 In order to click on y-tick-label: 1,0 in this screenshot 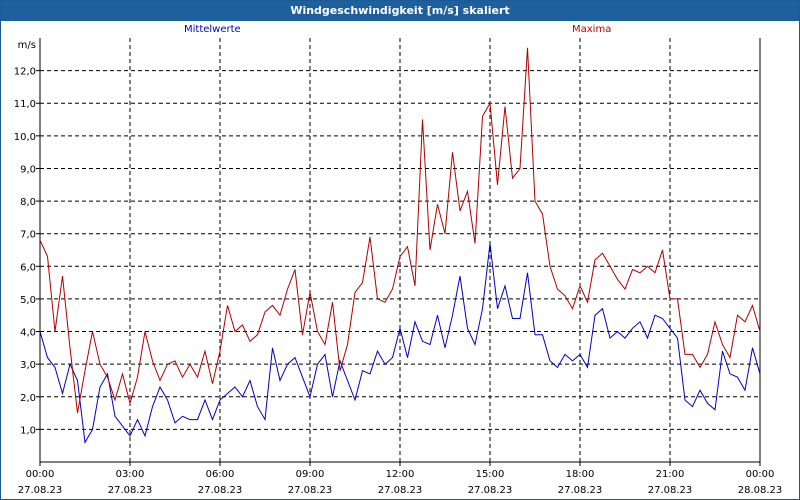, I will do `click(28, 430)`.